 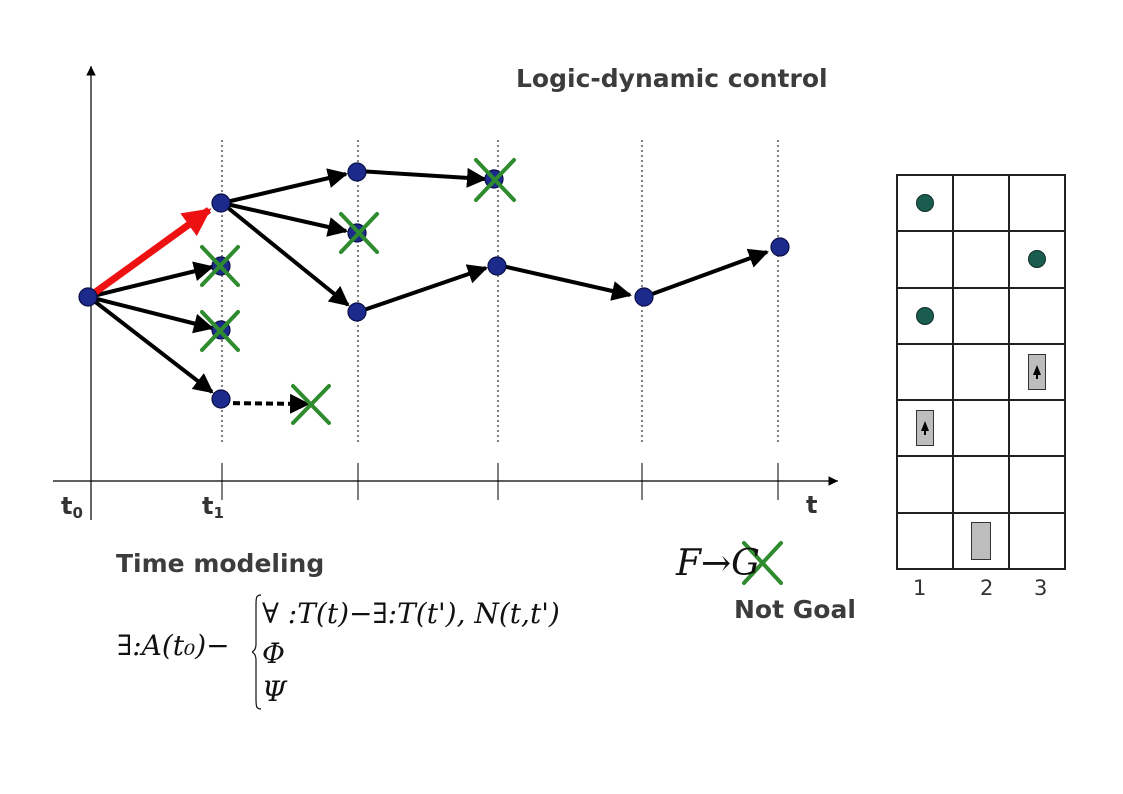 I want to click on time-modeling-label: Time modeling, so click(x=220, y=563).